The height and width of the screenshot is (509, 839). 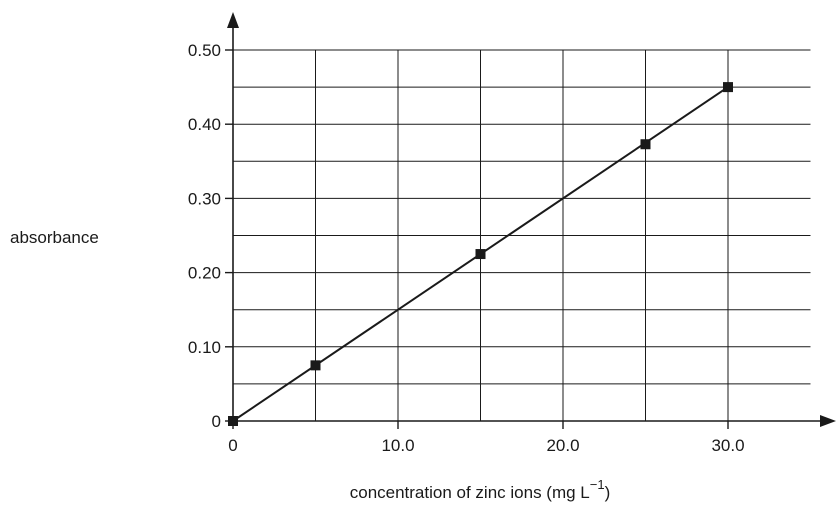 What do you see at coordinates (828, 421) in the screenshot?
I see `x-axis-arrow` at bounding box center [828, 421].